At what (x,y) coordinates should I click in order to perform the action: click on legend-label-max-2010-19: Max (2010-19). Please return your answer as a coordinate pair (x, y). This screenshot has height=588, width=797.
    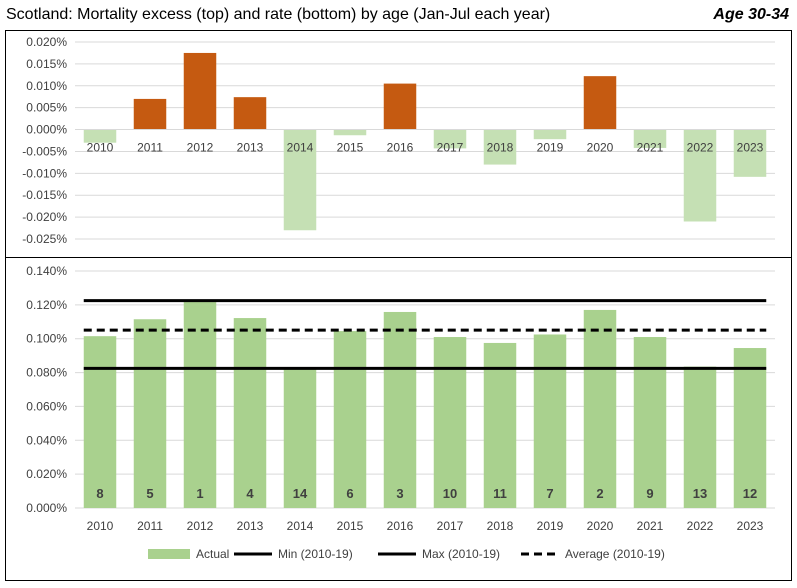
    Looking at the image, I should click on (461, 554).